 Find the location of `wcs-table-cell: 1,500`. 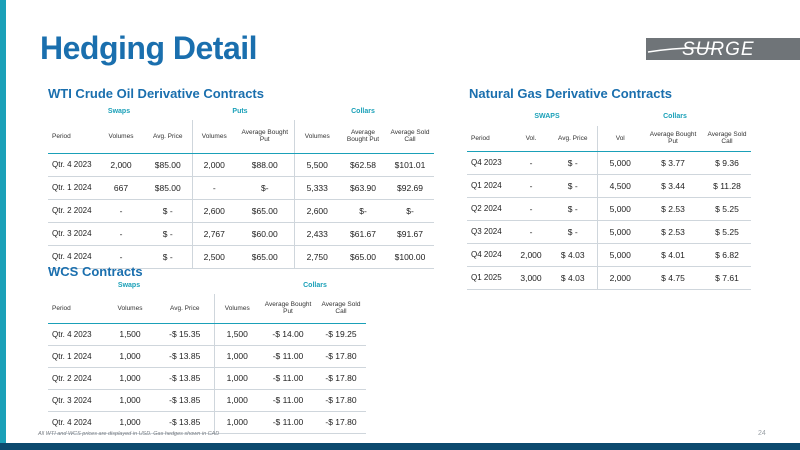

wcs-table-cell: 1,500 is located at coordinates (130, 334).